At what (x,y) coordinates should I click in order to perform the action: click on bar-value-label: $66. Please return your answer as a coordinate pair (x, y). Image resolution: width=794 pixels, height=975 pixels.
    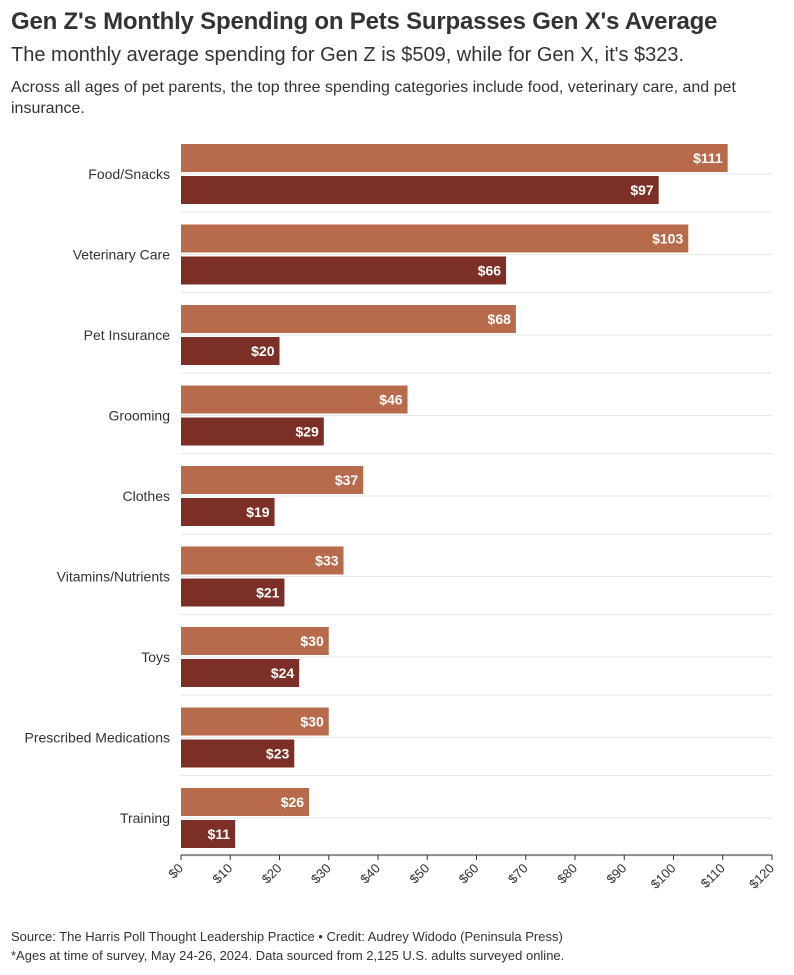
    Looking at the image, I should click on (490, 271).